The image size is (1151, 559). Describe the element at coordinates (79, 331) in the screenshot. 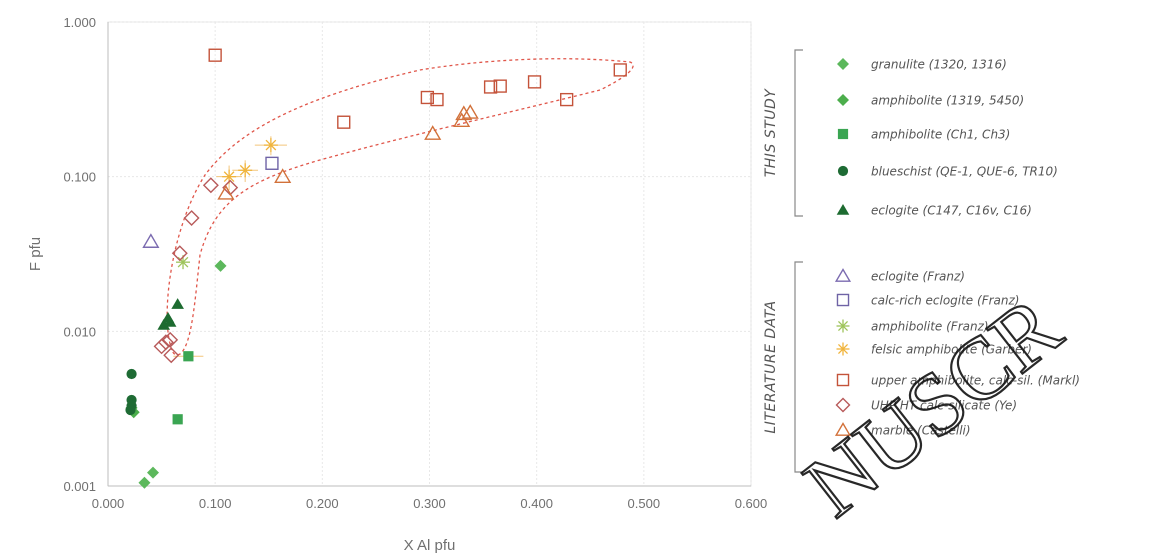

I see `y-tick-label: 0.010` at that location.